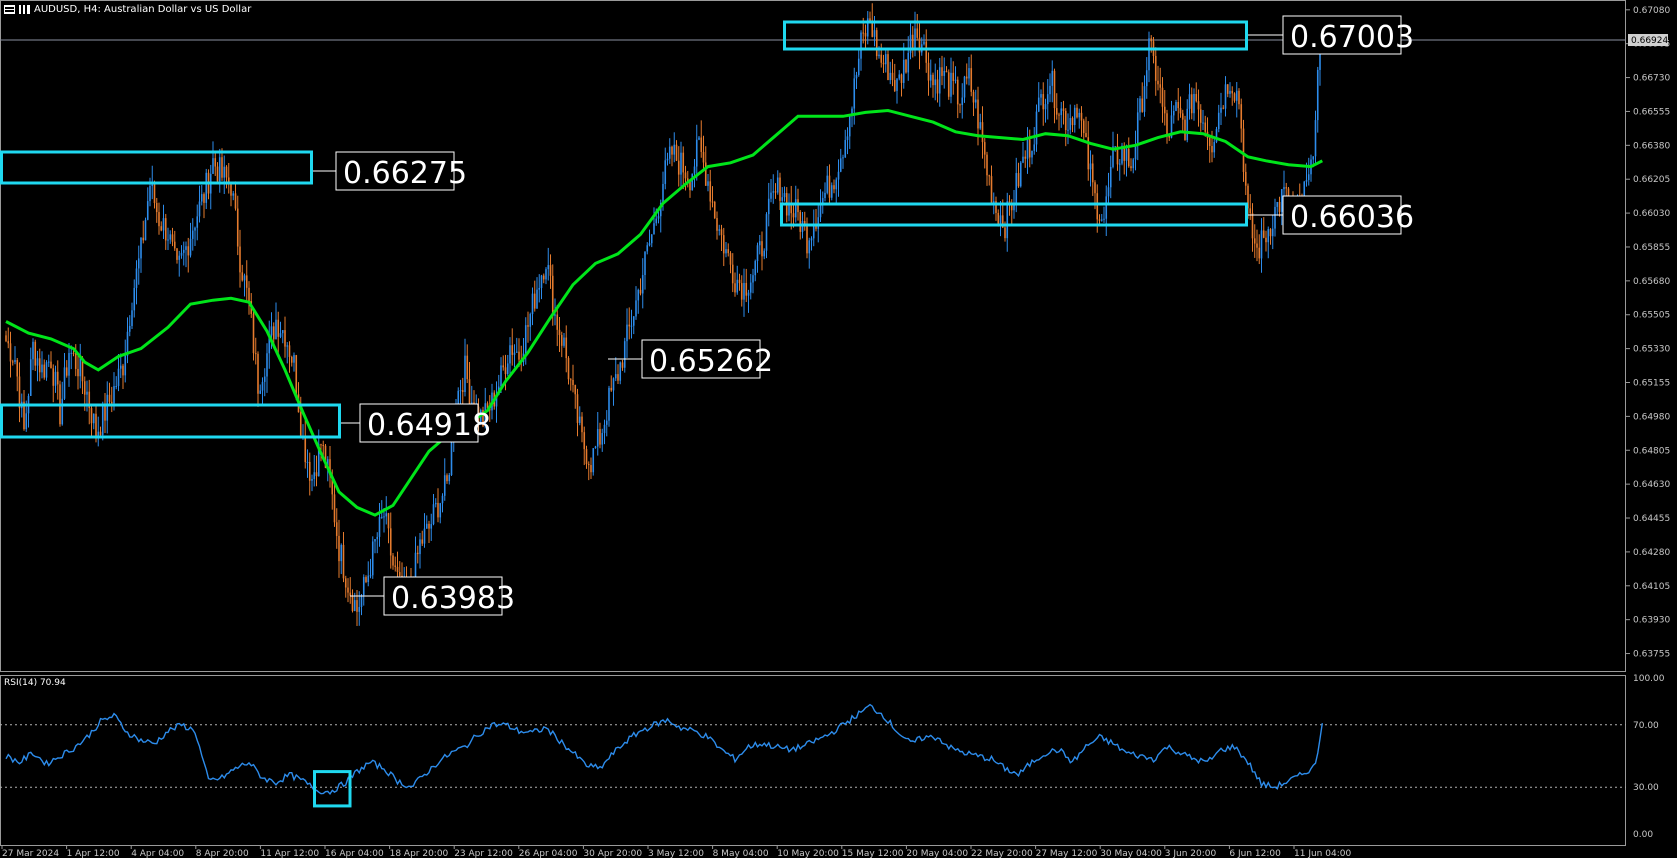  I want to click on y-tick-label: 0.64280, so click(1651, 553).